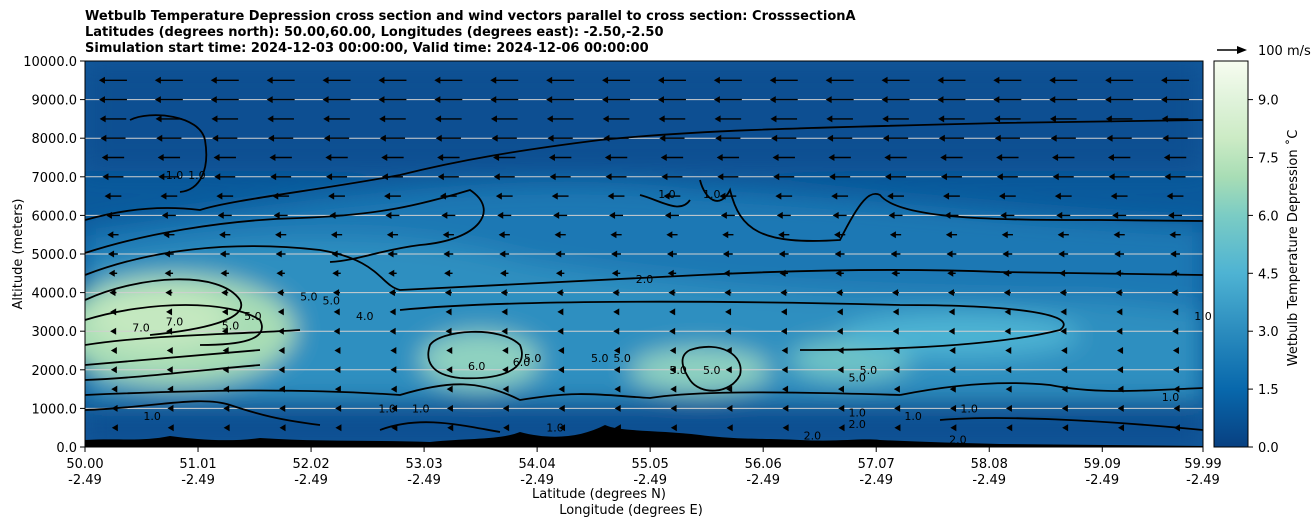 The width and height of the screenshot is (1312, 526). Describe the element at coordinates (55, 101) in the screenshot. I see `y-tick-label: 9000.0` at that location.